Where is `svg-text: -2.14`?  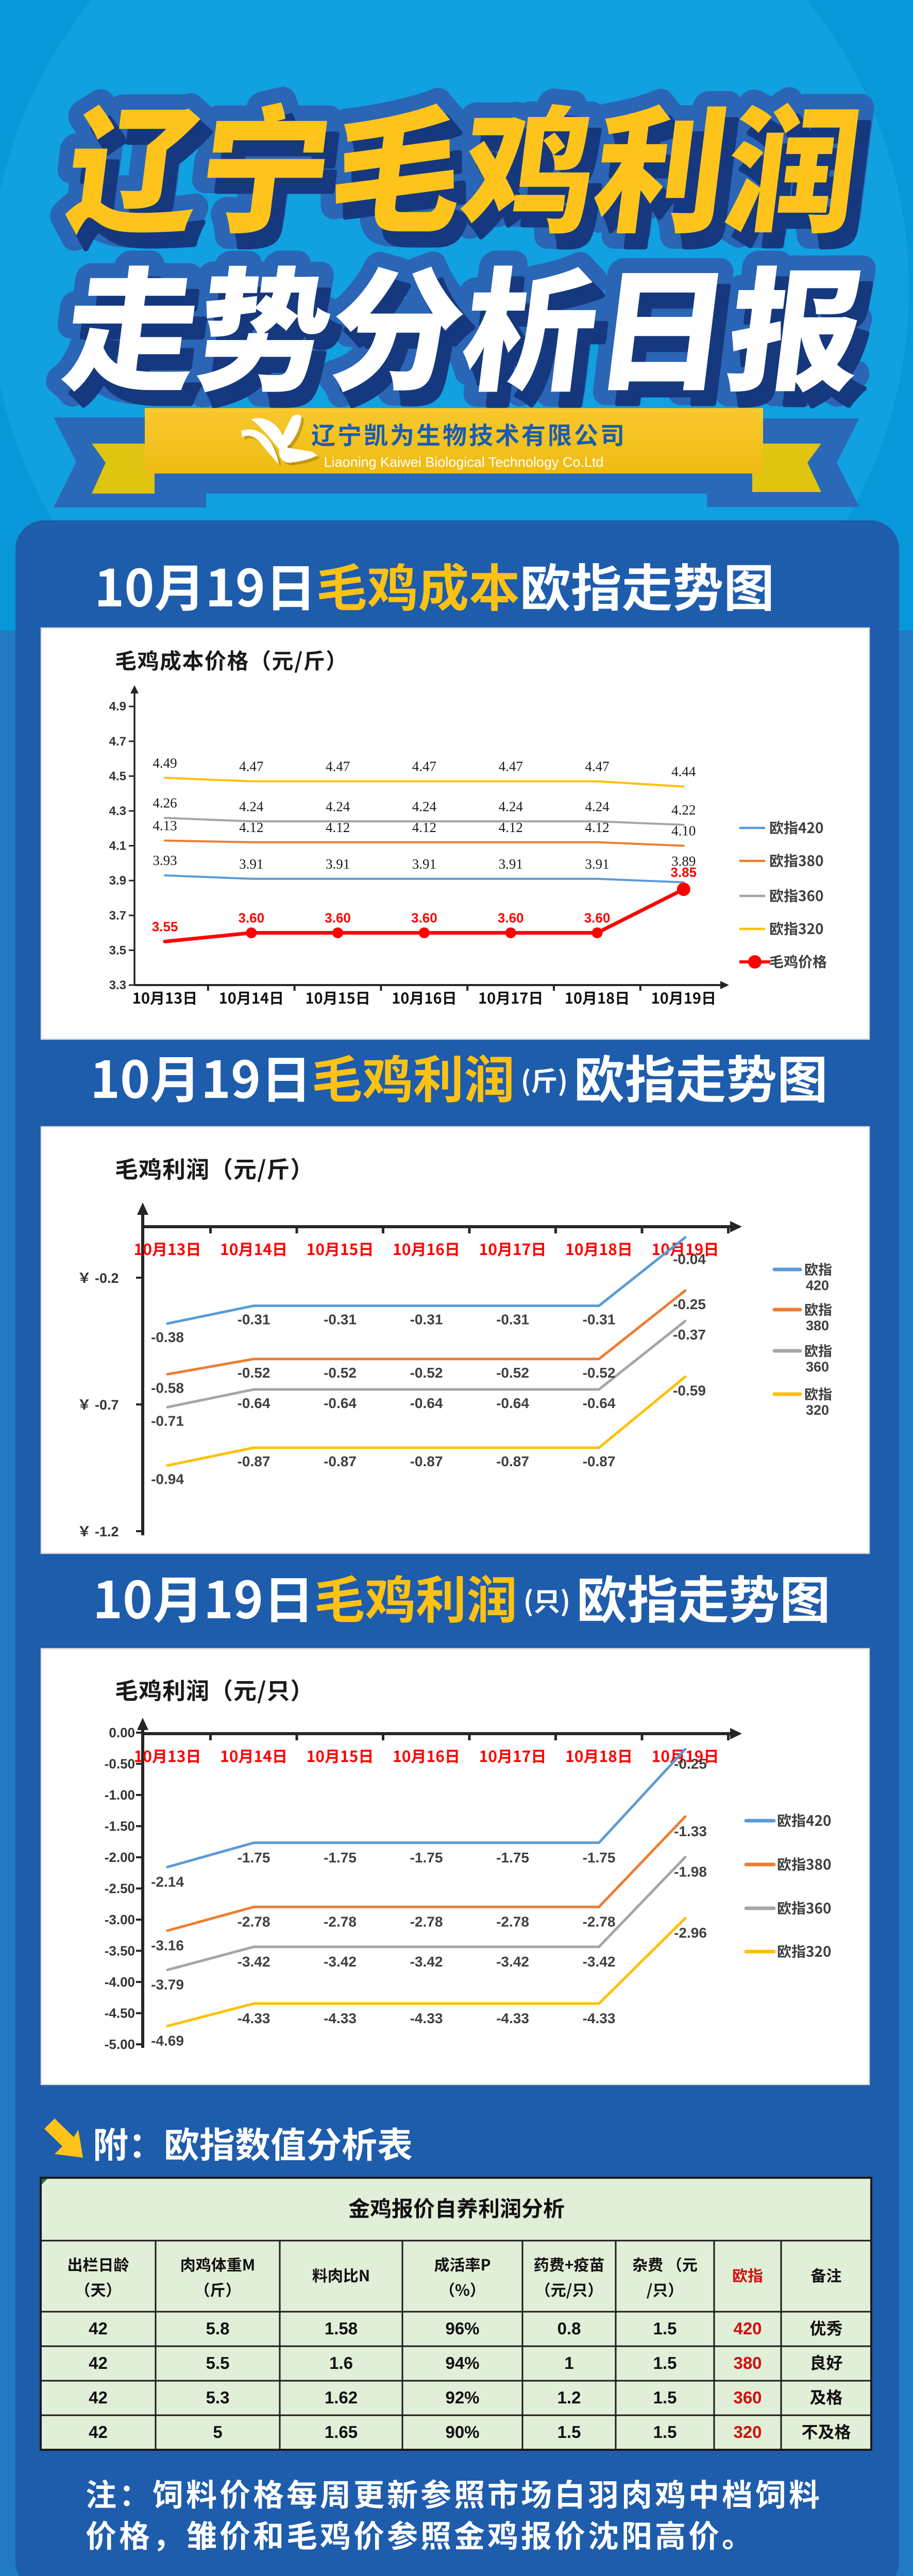 svg-text: -2.14 is located at coordinates (167, 1882).